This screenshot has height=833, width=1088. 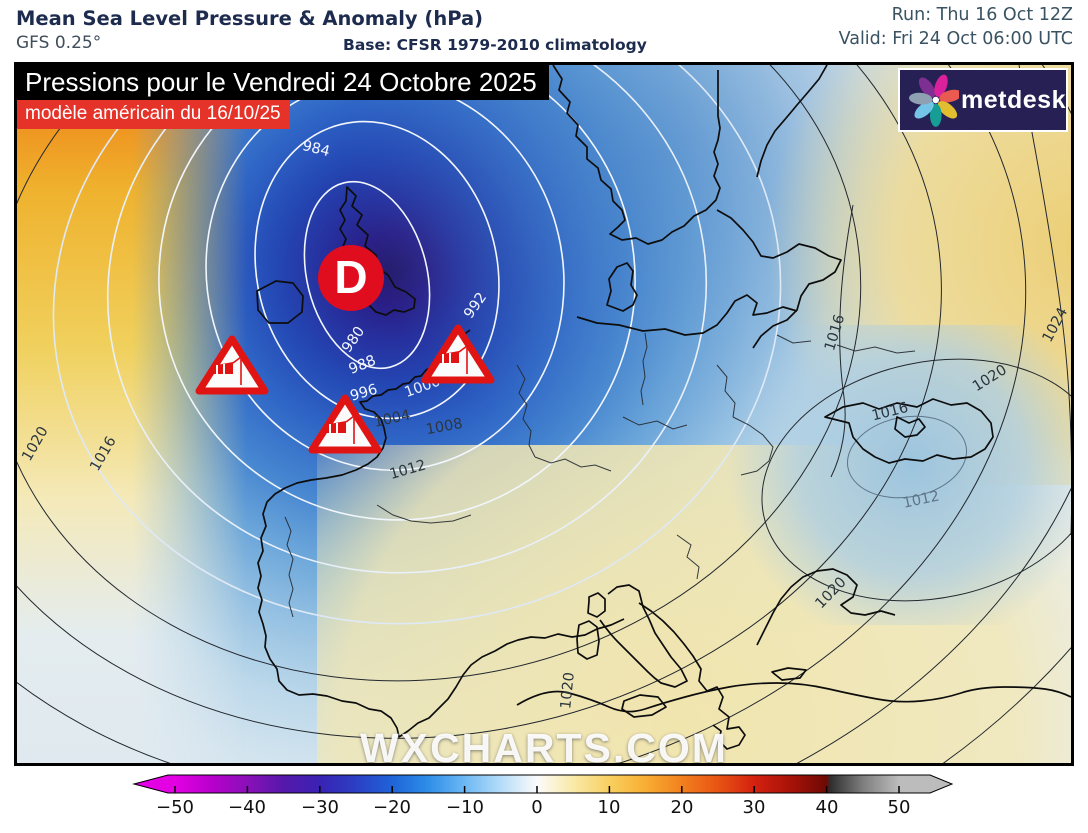 I want to click on valid-time-label: Valid: Fri 24 Oct 06:00 UTC, so click(x=955, y=39).